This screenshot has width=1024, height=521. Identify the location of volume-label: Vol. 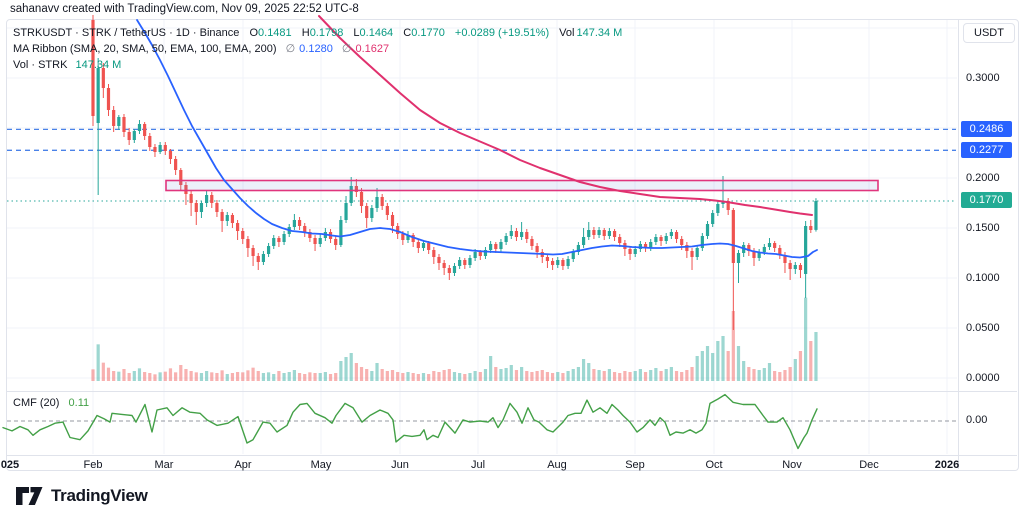
(567, 33).